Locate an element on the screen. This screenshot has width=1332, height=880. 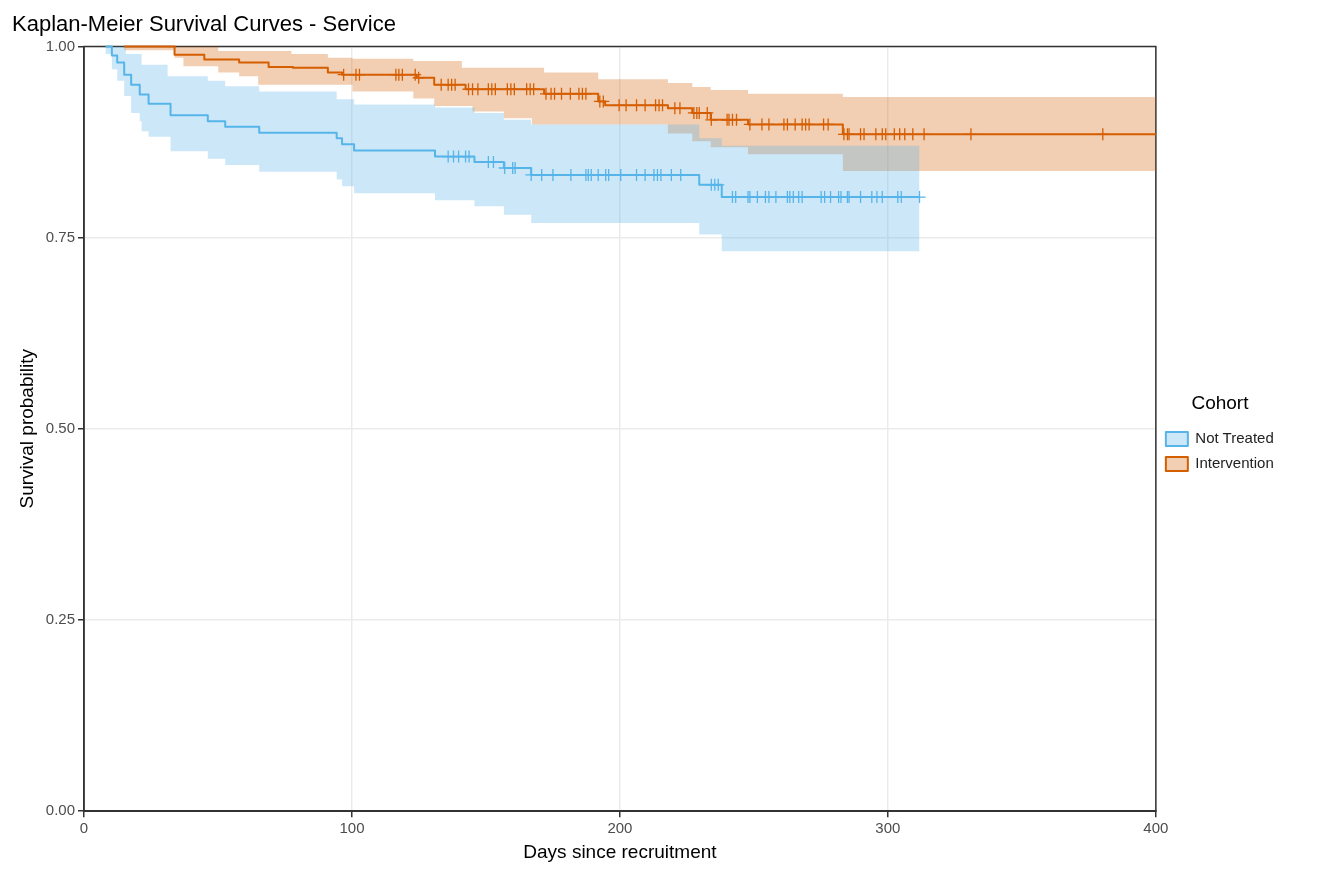
x-axis-title: Days since recruitment is located at coordinates (620, 851).